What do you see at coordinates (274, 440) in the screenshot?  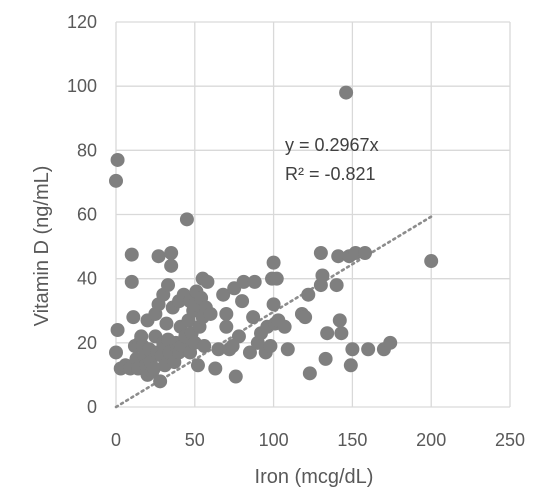 I see `x-tick-label: 100` at bounding box center [274, 440].